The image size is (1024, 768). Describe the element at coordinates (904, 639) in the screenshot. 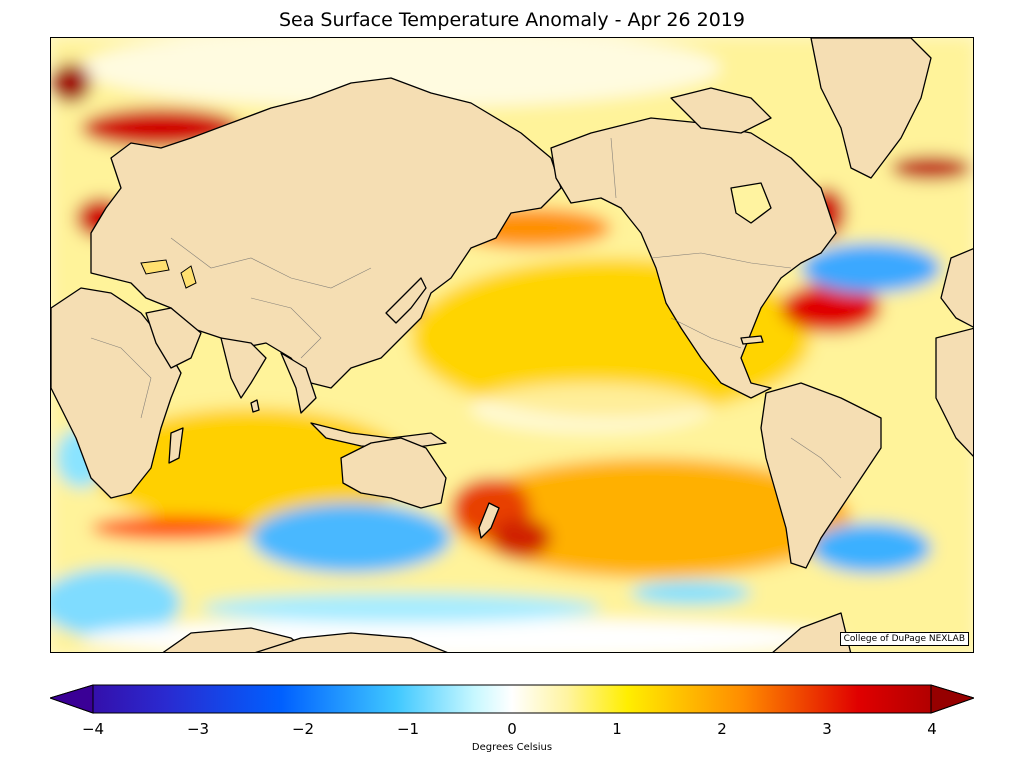

I see `credit-label: College of DuPage NEXLAB` at that location.